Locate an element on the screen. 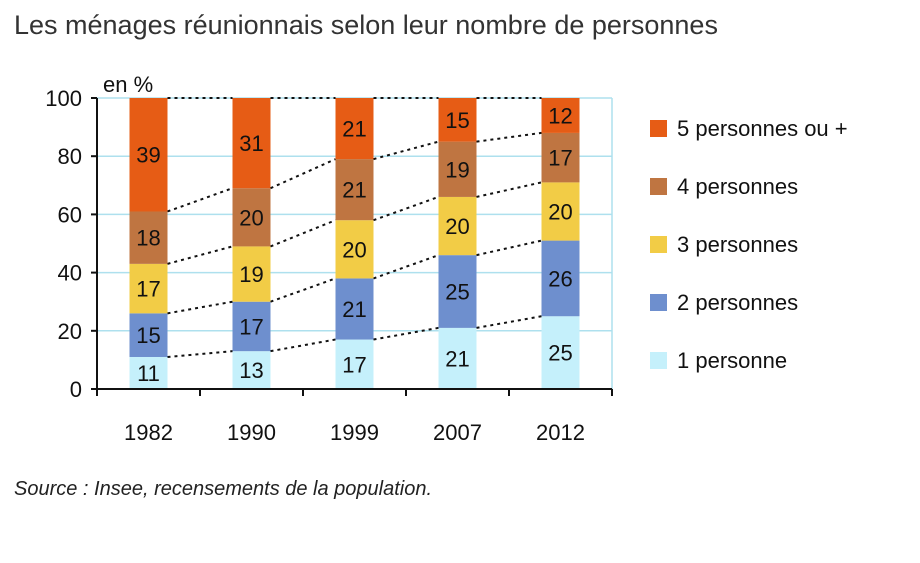  data-label: 11 is located at coordinates (148, 373).